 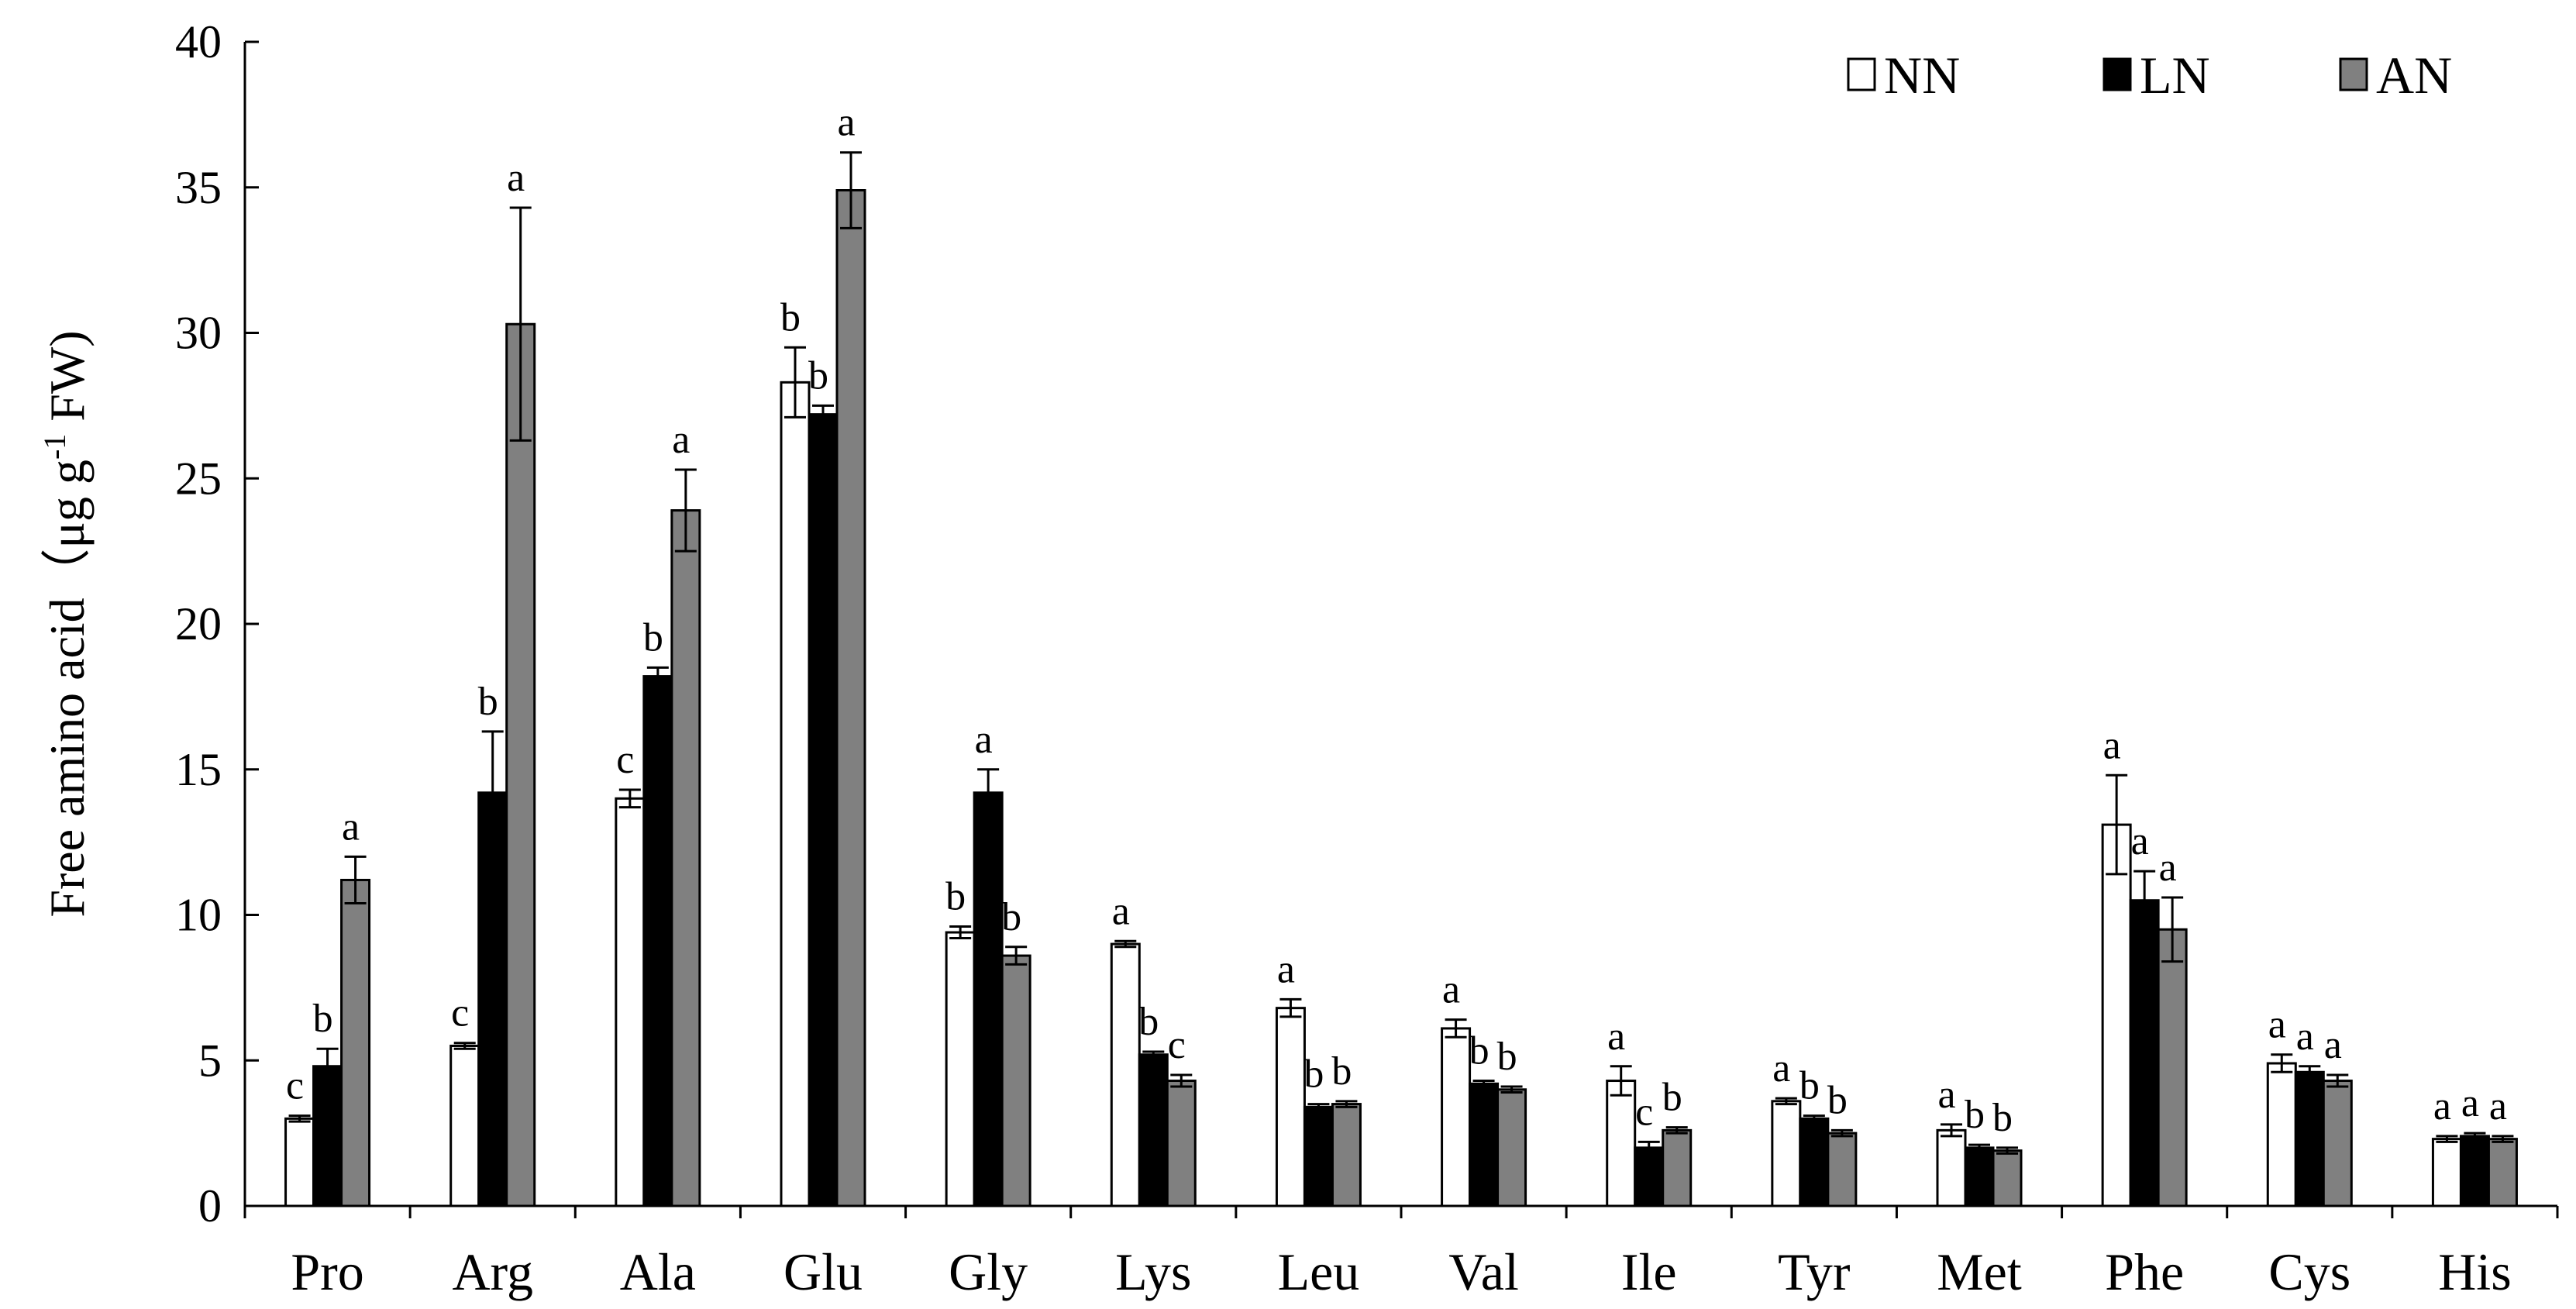 I want to click on x-tick-label: Ala, so click(x=658, y=1271).